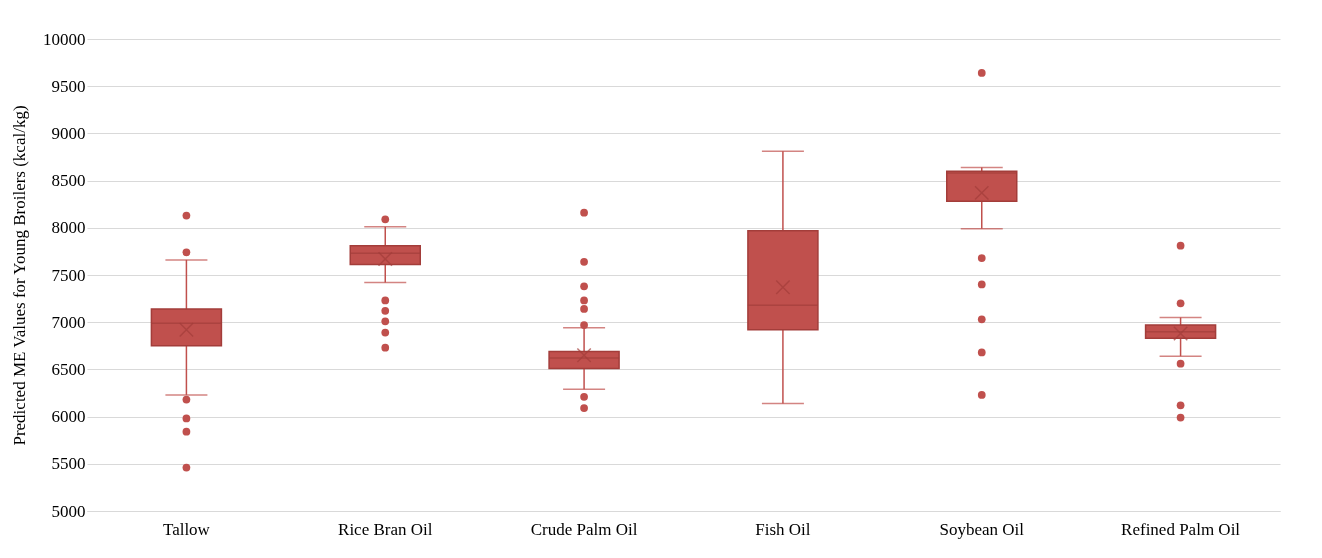  What do you see at coordinates (68, 417) in the screenshot?
I see `y-tick-label: 6000` at bounding box center [68, 417].